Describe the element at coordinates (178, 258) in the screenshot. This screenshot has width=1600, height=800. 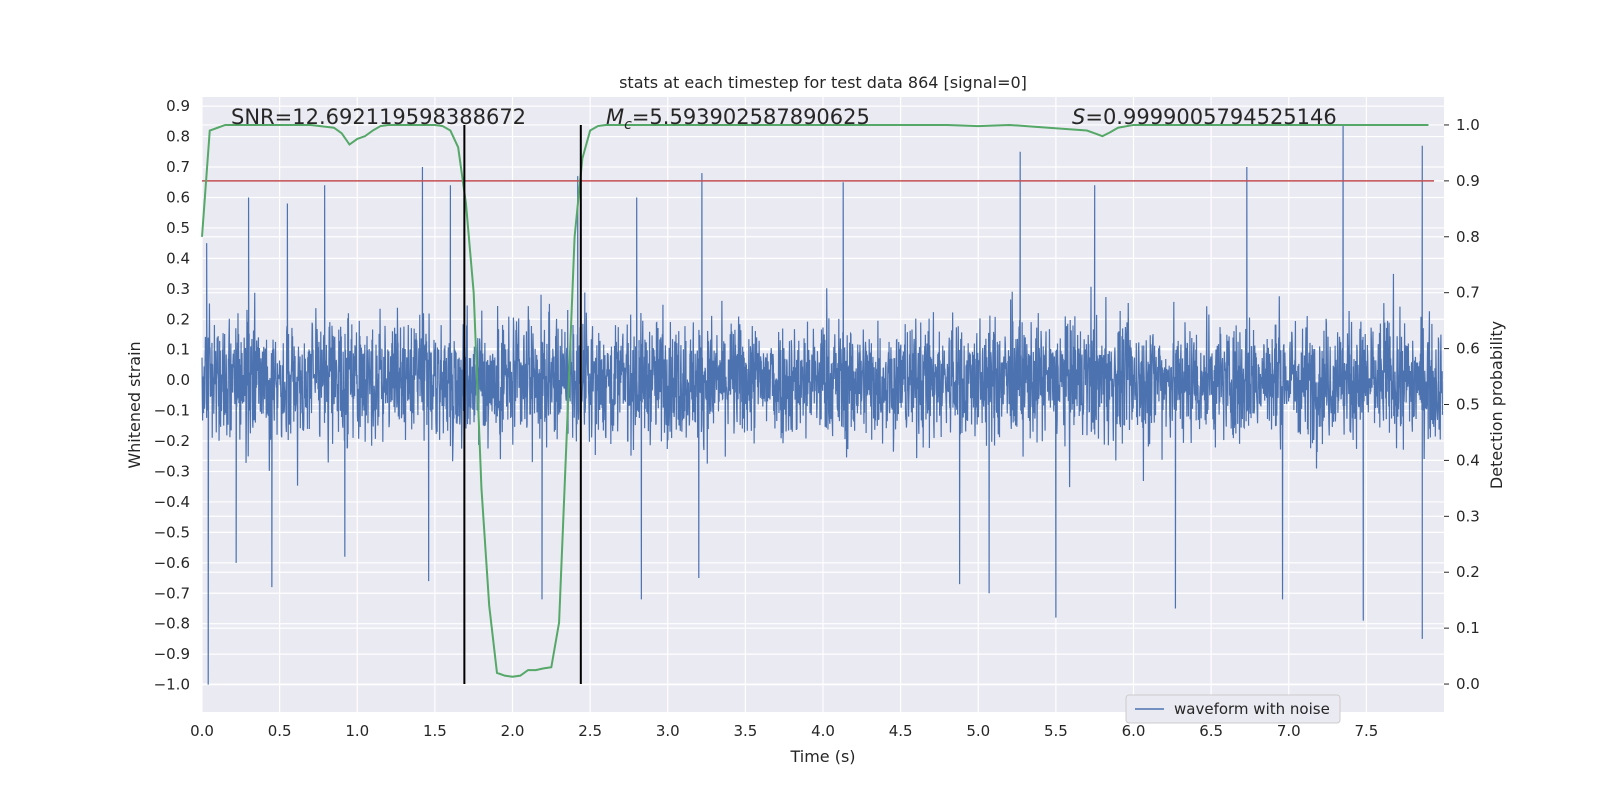
I see `y-tick-label: 0.4` at that location.